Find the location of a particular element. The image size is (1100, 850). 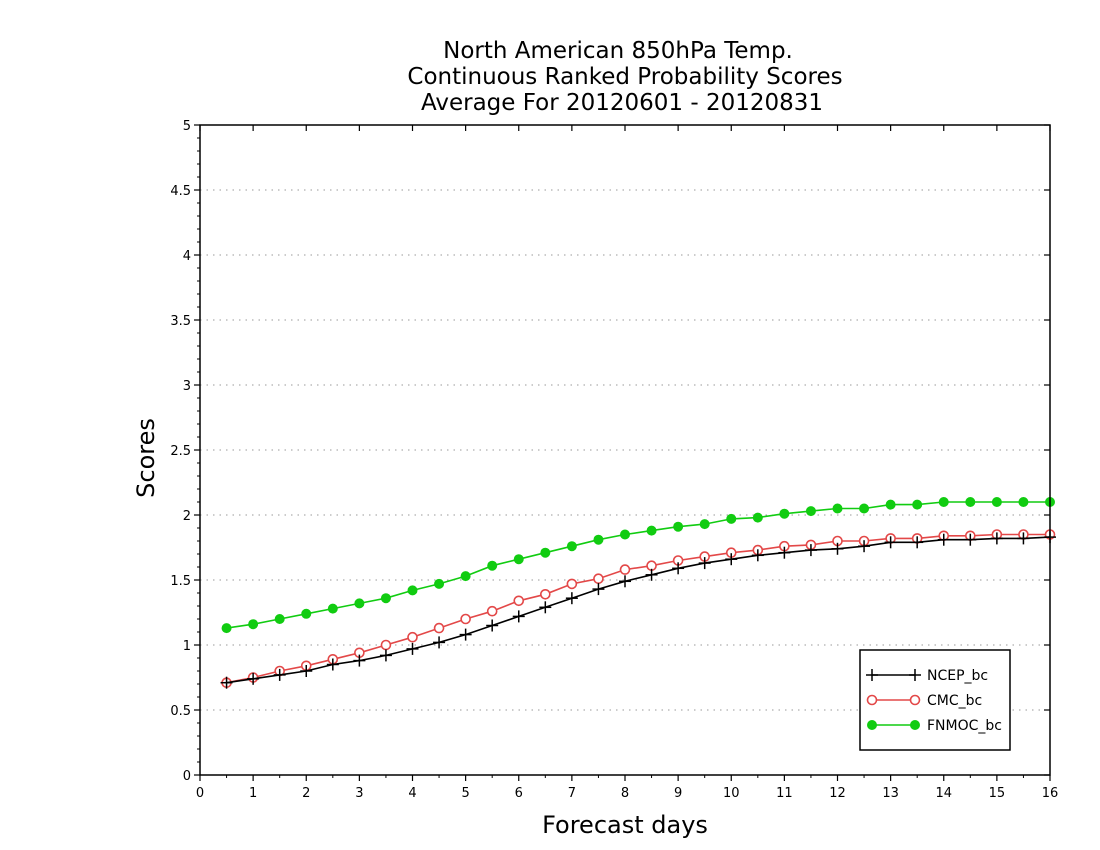

series-fnmoc-bc is located at coordinates (638, 565).